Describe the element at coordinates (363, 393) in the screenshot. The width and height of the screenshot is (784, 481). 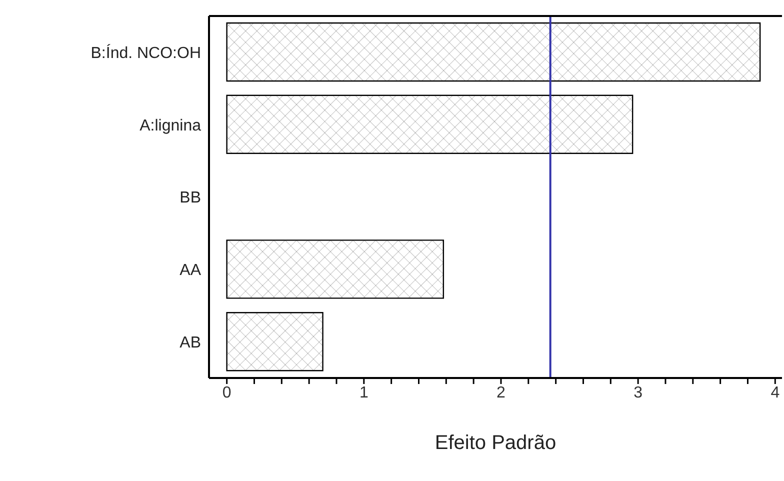
I see `x-tick-label: 1` at that location.